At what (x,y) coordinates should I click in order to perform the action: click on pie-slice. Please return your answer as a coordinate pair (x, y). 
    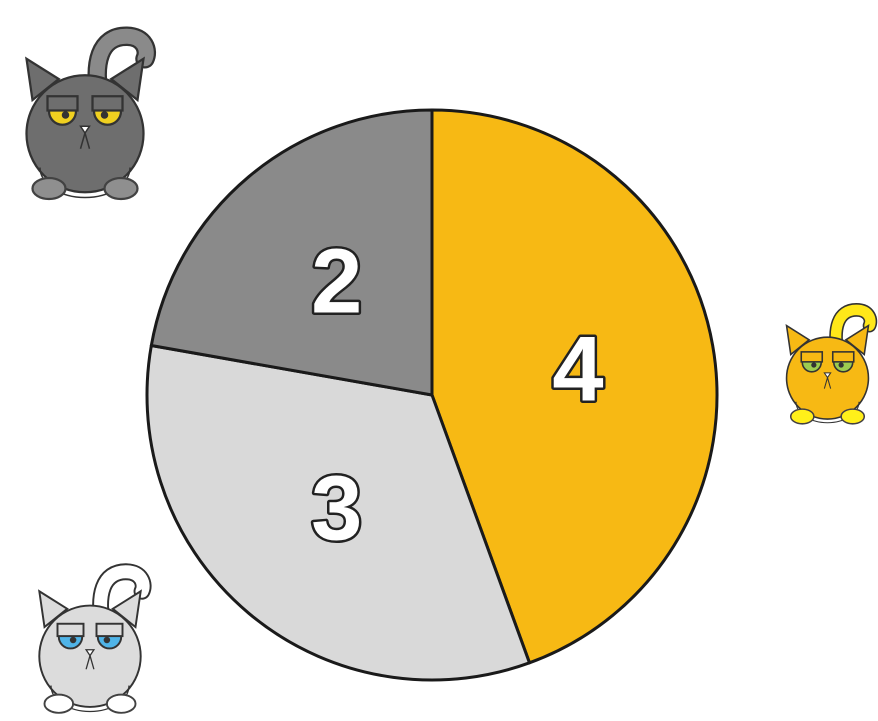
    Looking at the image, I should click on (291, 252).